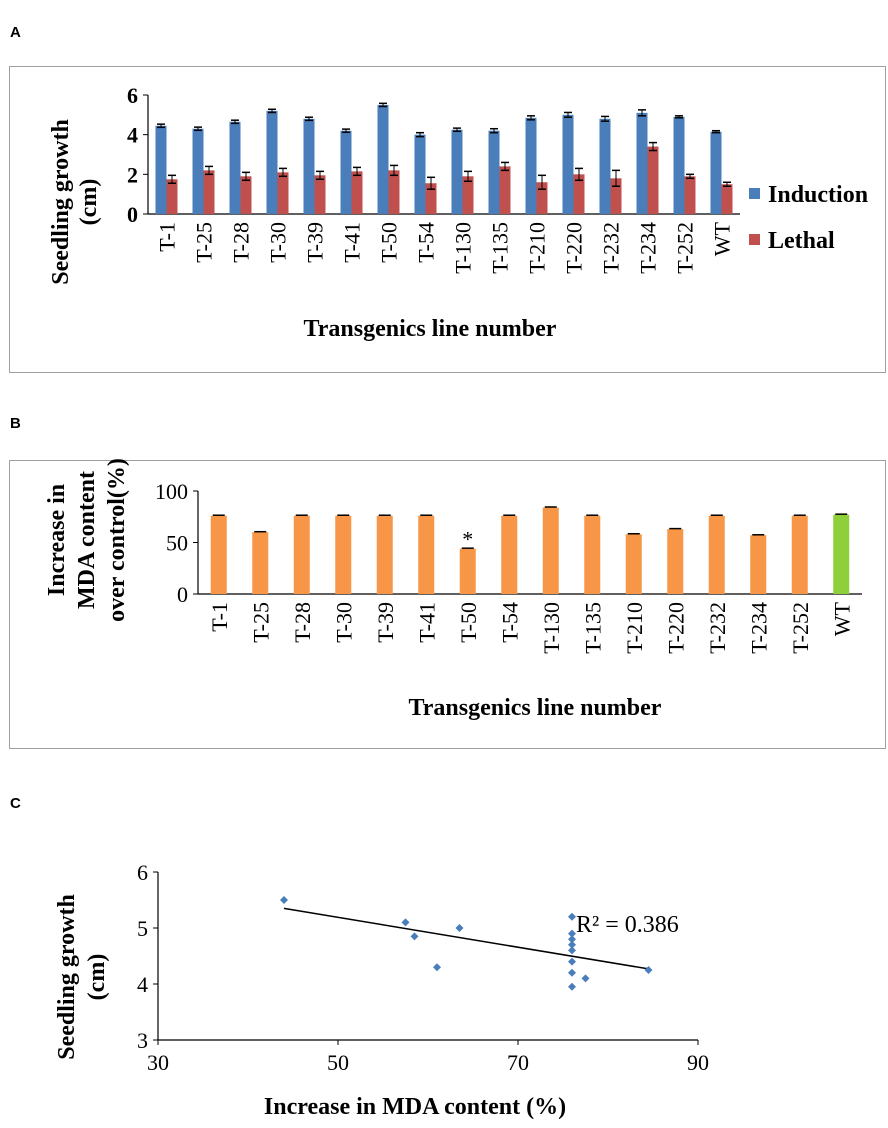 This screenshot has width=888, height=1128. What do you see at coordinates (132, 135) in the screenshot?
I see `chart-a-y-tick-label: 4` at bounding box center [132, 135].